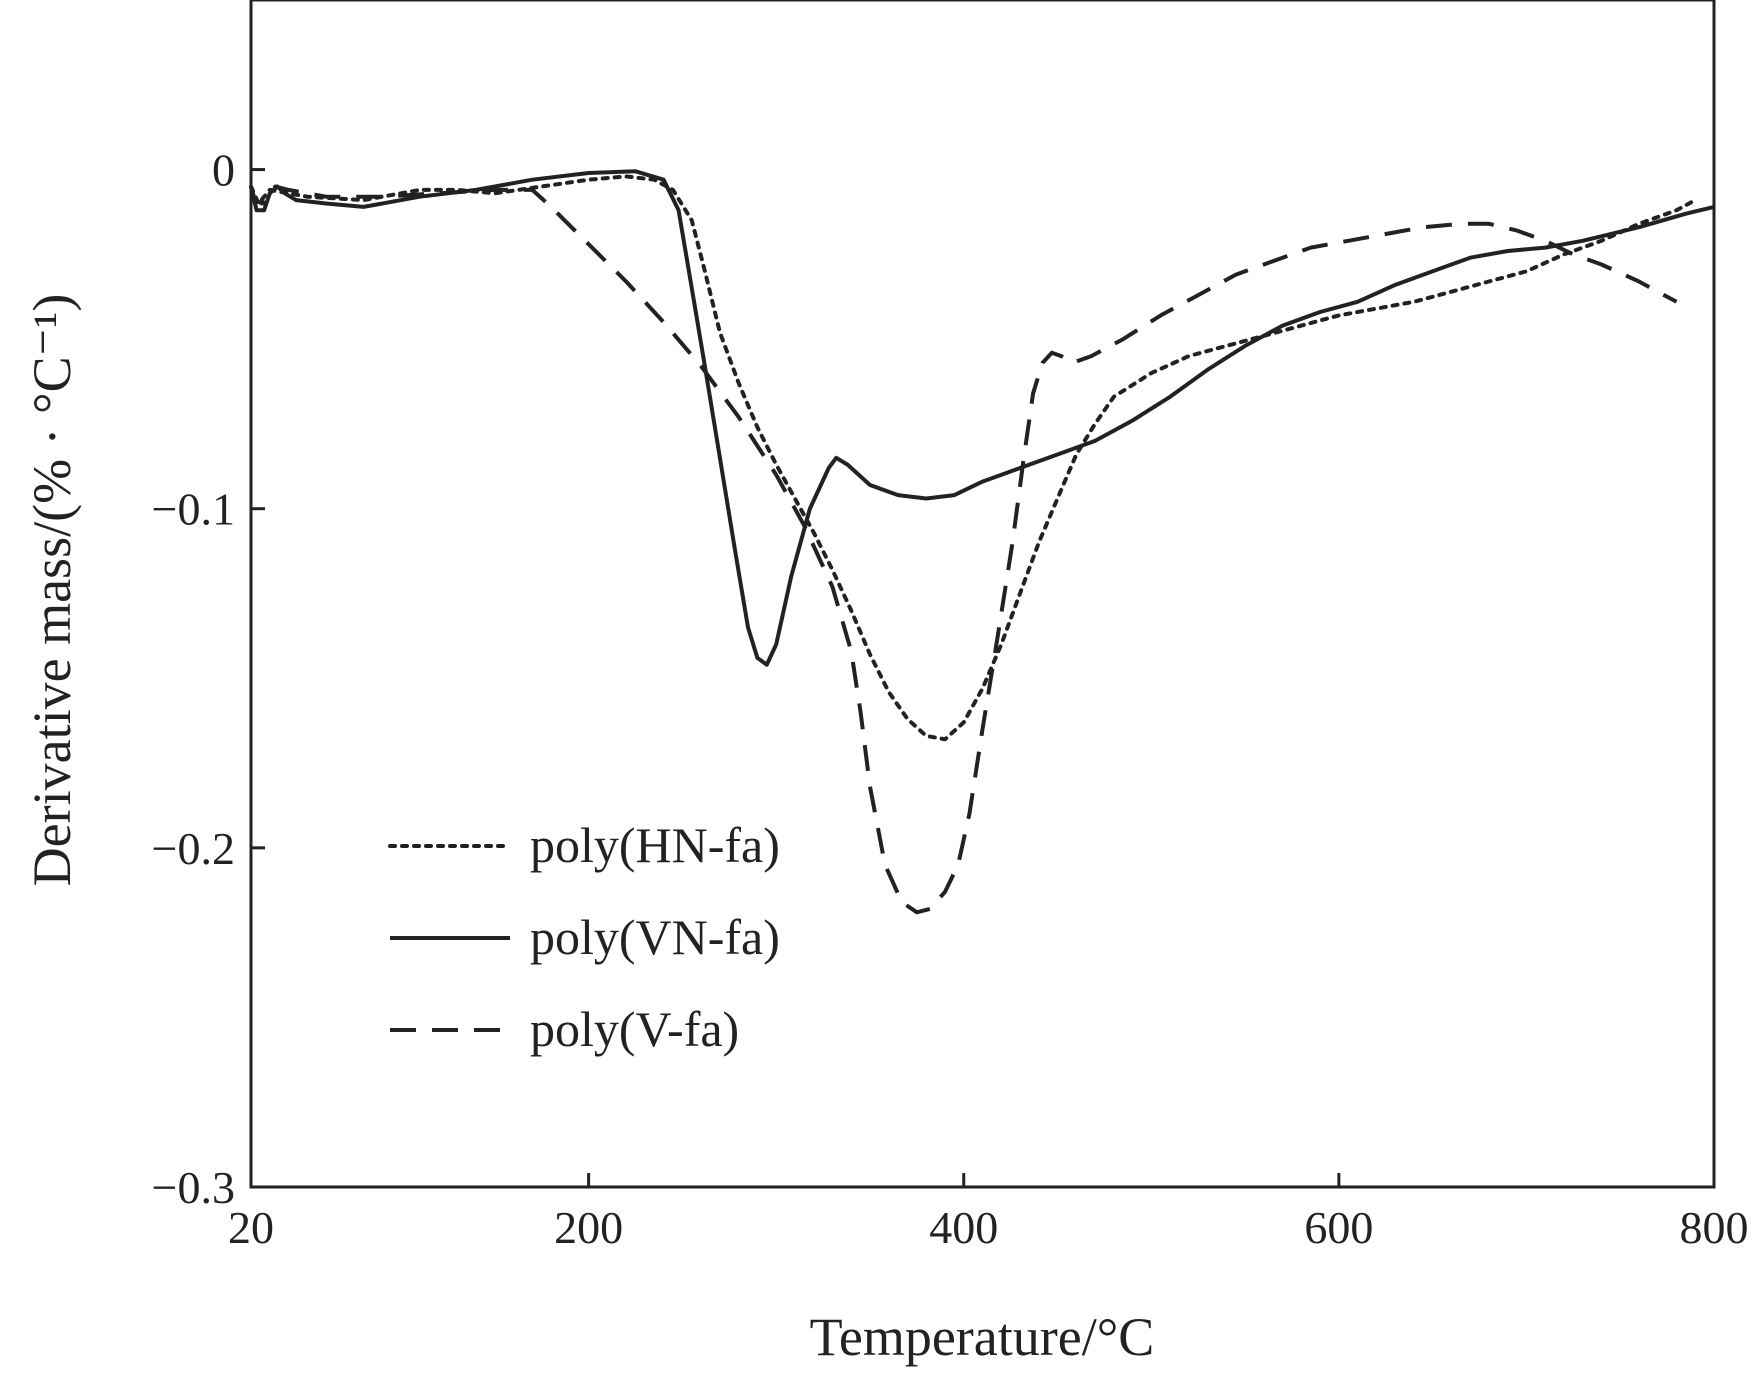 The width and height of the screenshot is (1762, 1373). What do you see at coordinates (193, 509) in the screenshot?
I see `y-tick-label: −0.1` at bounding box center [193, 509].